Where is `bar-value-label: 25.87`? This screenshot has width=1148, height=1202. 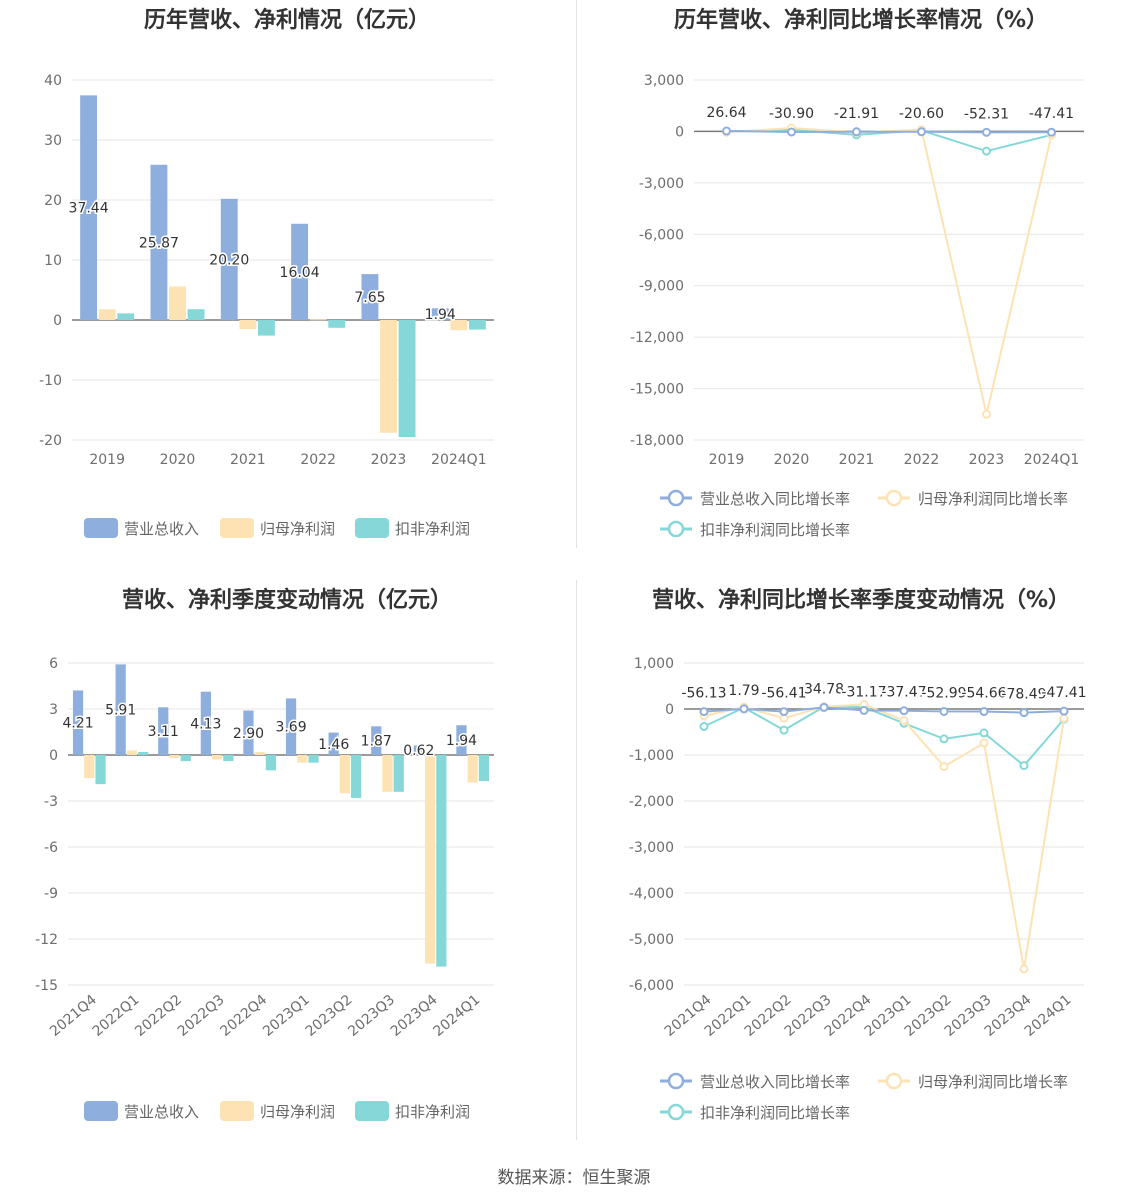 bar-value-label: 25.87 is located at coordinates (159, 243).